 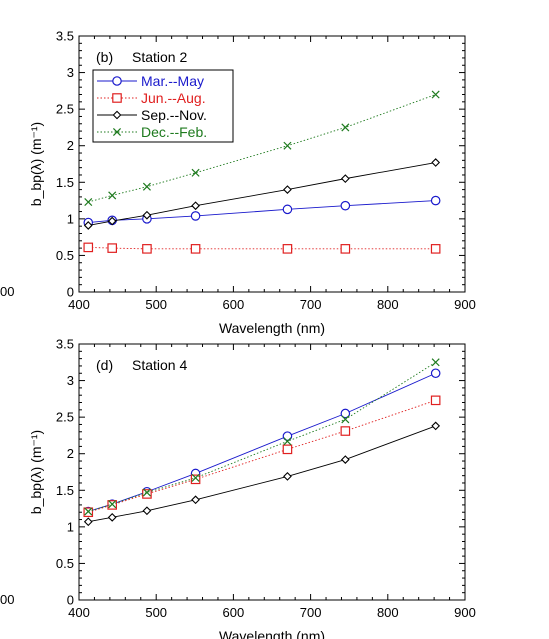 What do you see at coordinates (104, 57) in the screenshot?
I see `panel-label: (b)` at bounding box center [104, 57].